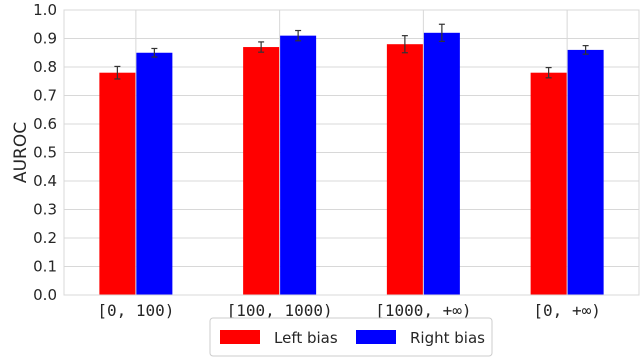 The height and width of the screenshot is (360, 644). I want to click on legend-swatch-right-bias, so click(376, 337).